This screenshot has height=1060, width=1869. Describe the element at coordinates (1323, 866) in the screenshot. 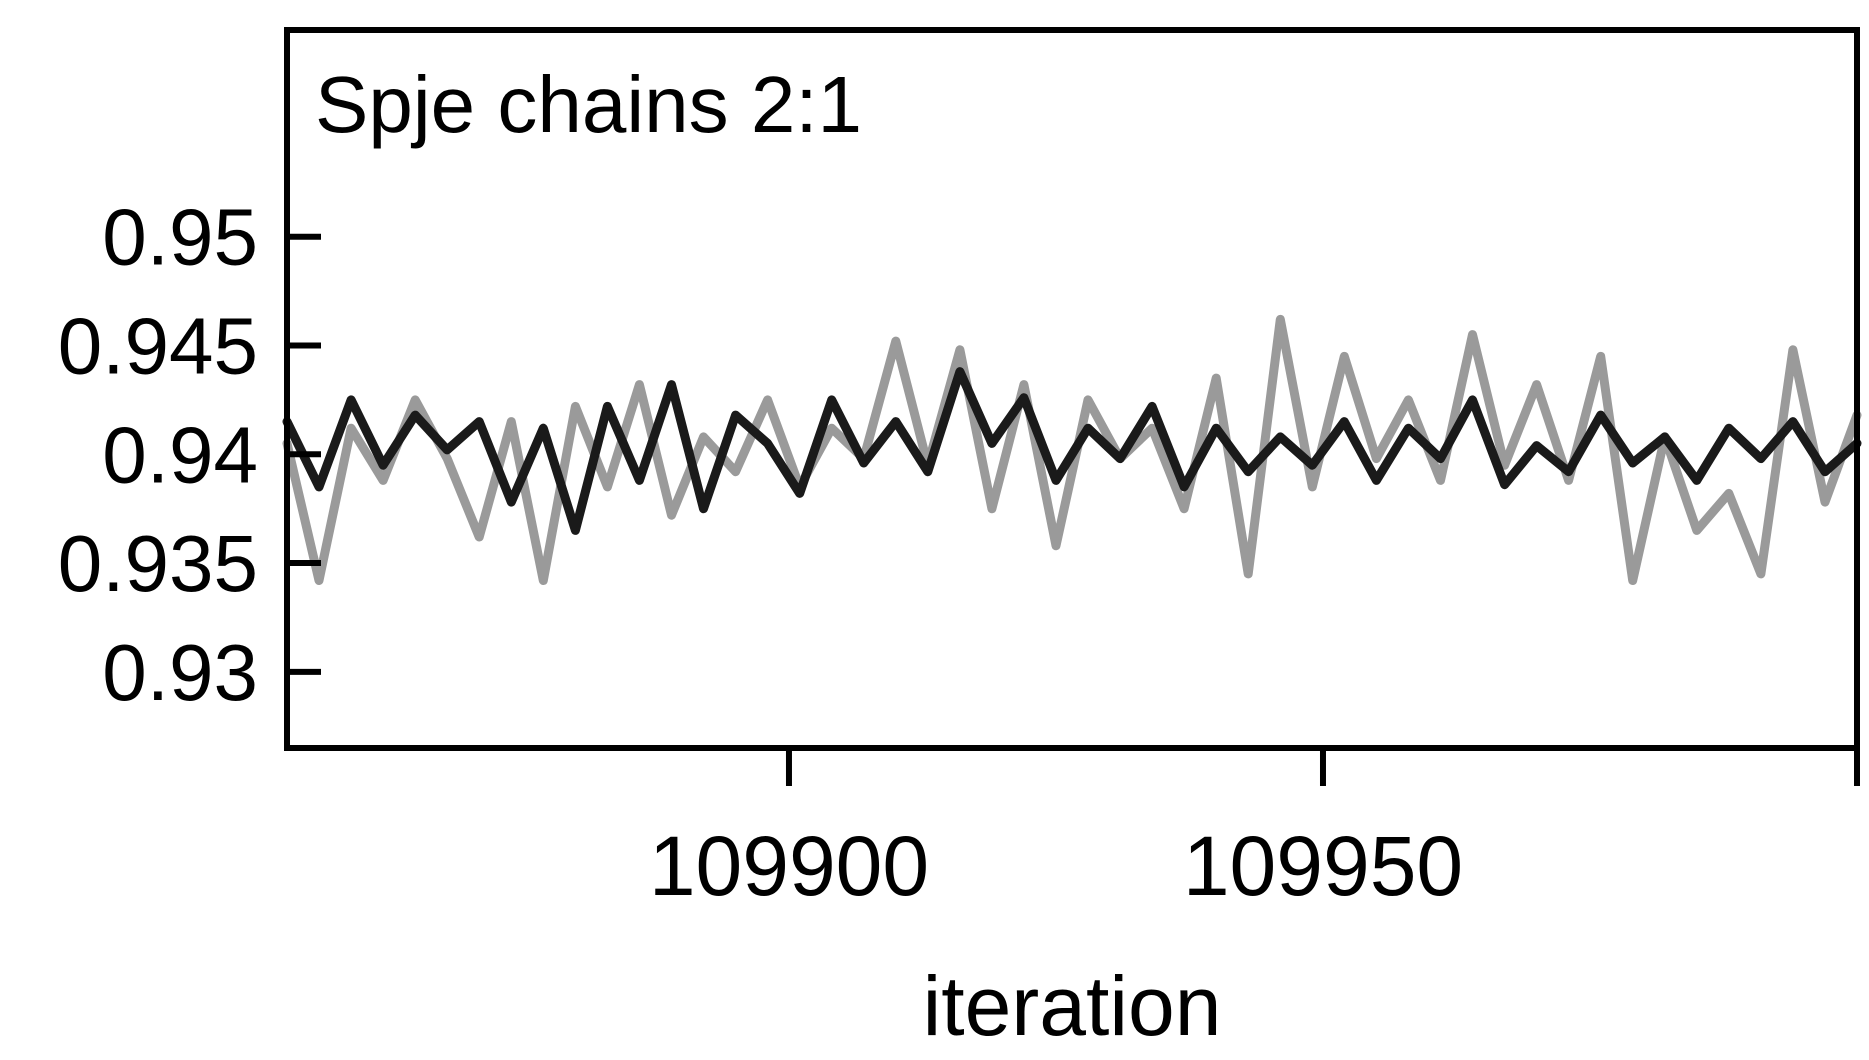

I see `x-tick-label: 109950` at that location.